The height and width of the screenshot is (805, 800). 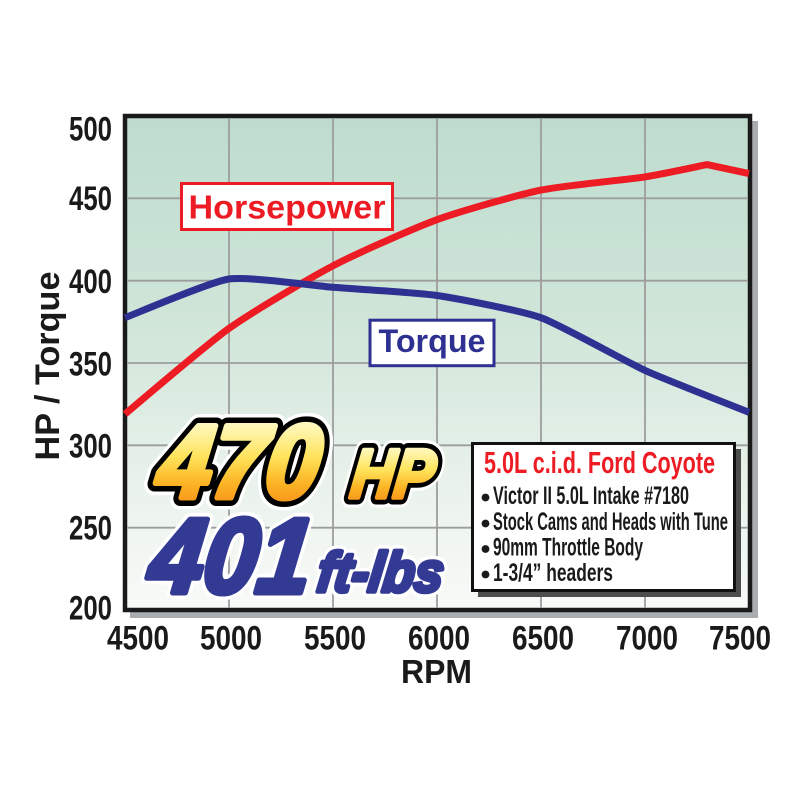 I want to click on svg-text: 7500, so click(x=740, y=638).